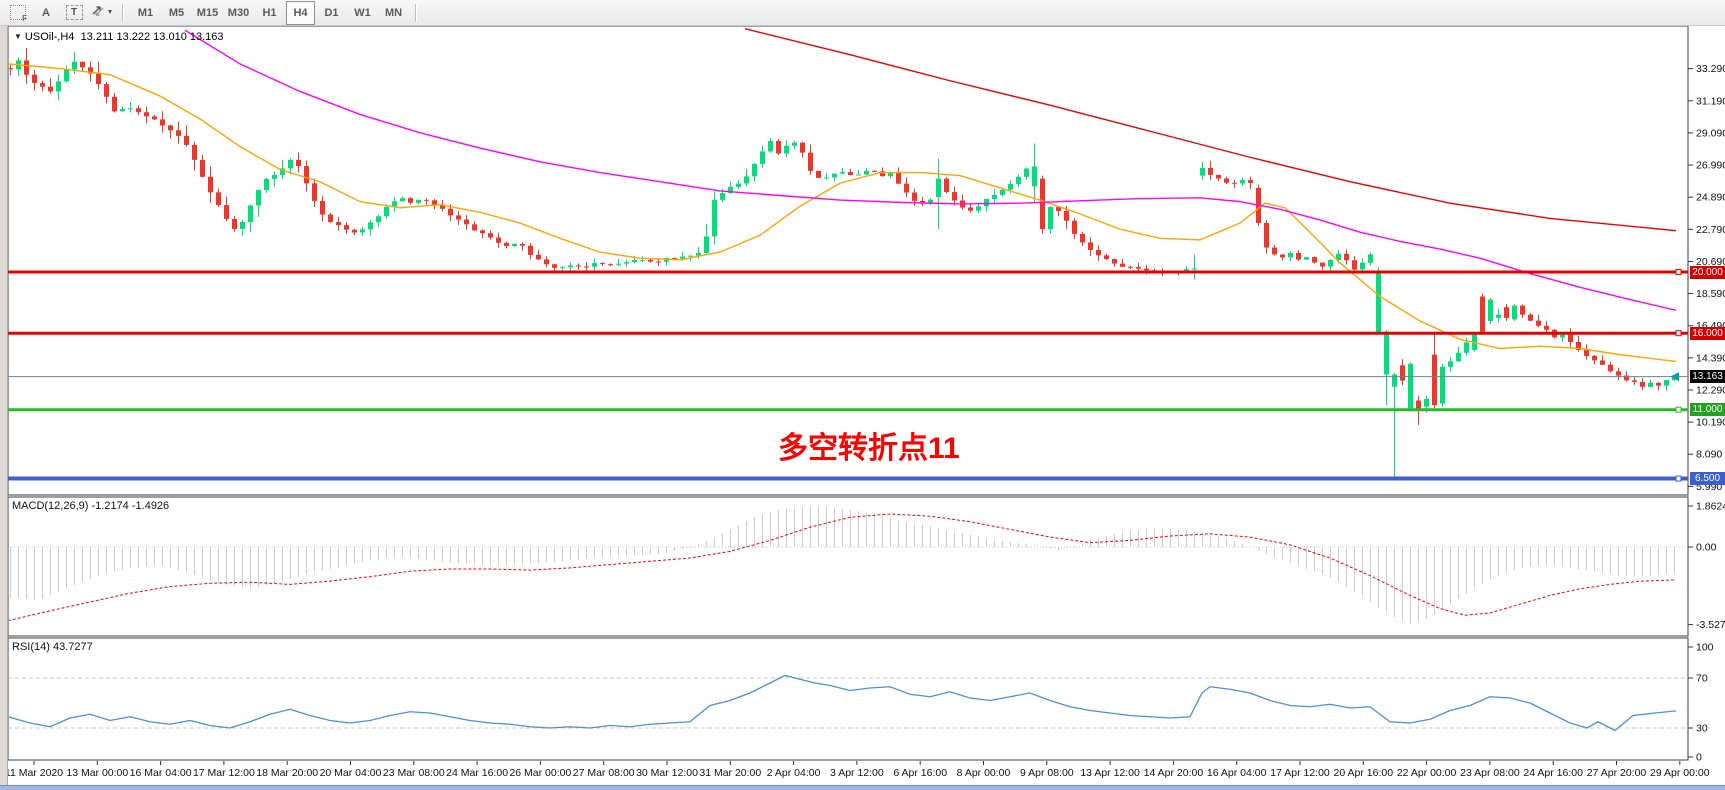  What do you see at coordinates (1237, 773) in the screenshot?
I see `date-tick-label: 16 Apr 04:00` at bounding box center [1237, 773].